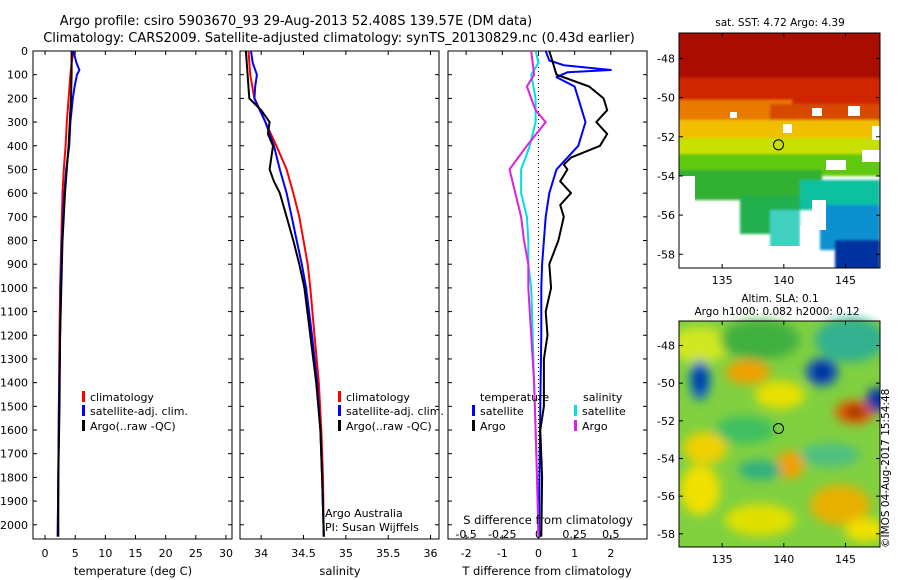  Describe the element at coordinates (372, 527) in the screenshot. I see `pi-annotation: PI: Susan Wijffels` at that location.